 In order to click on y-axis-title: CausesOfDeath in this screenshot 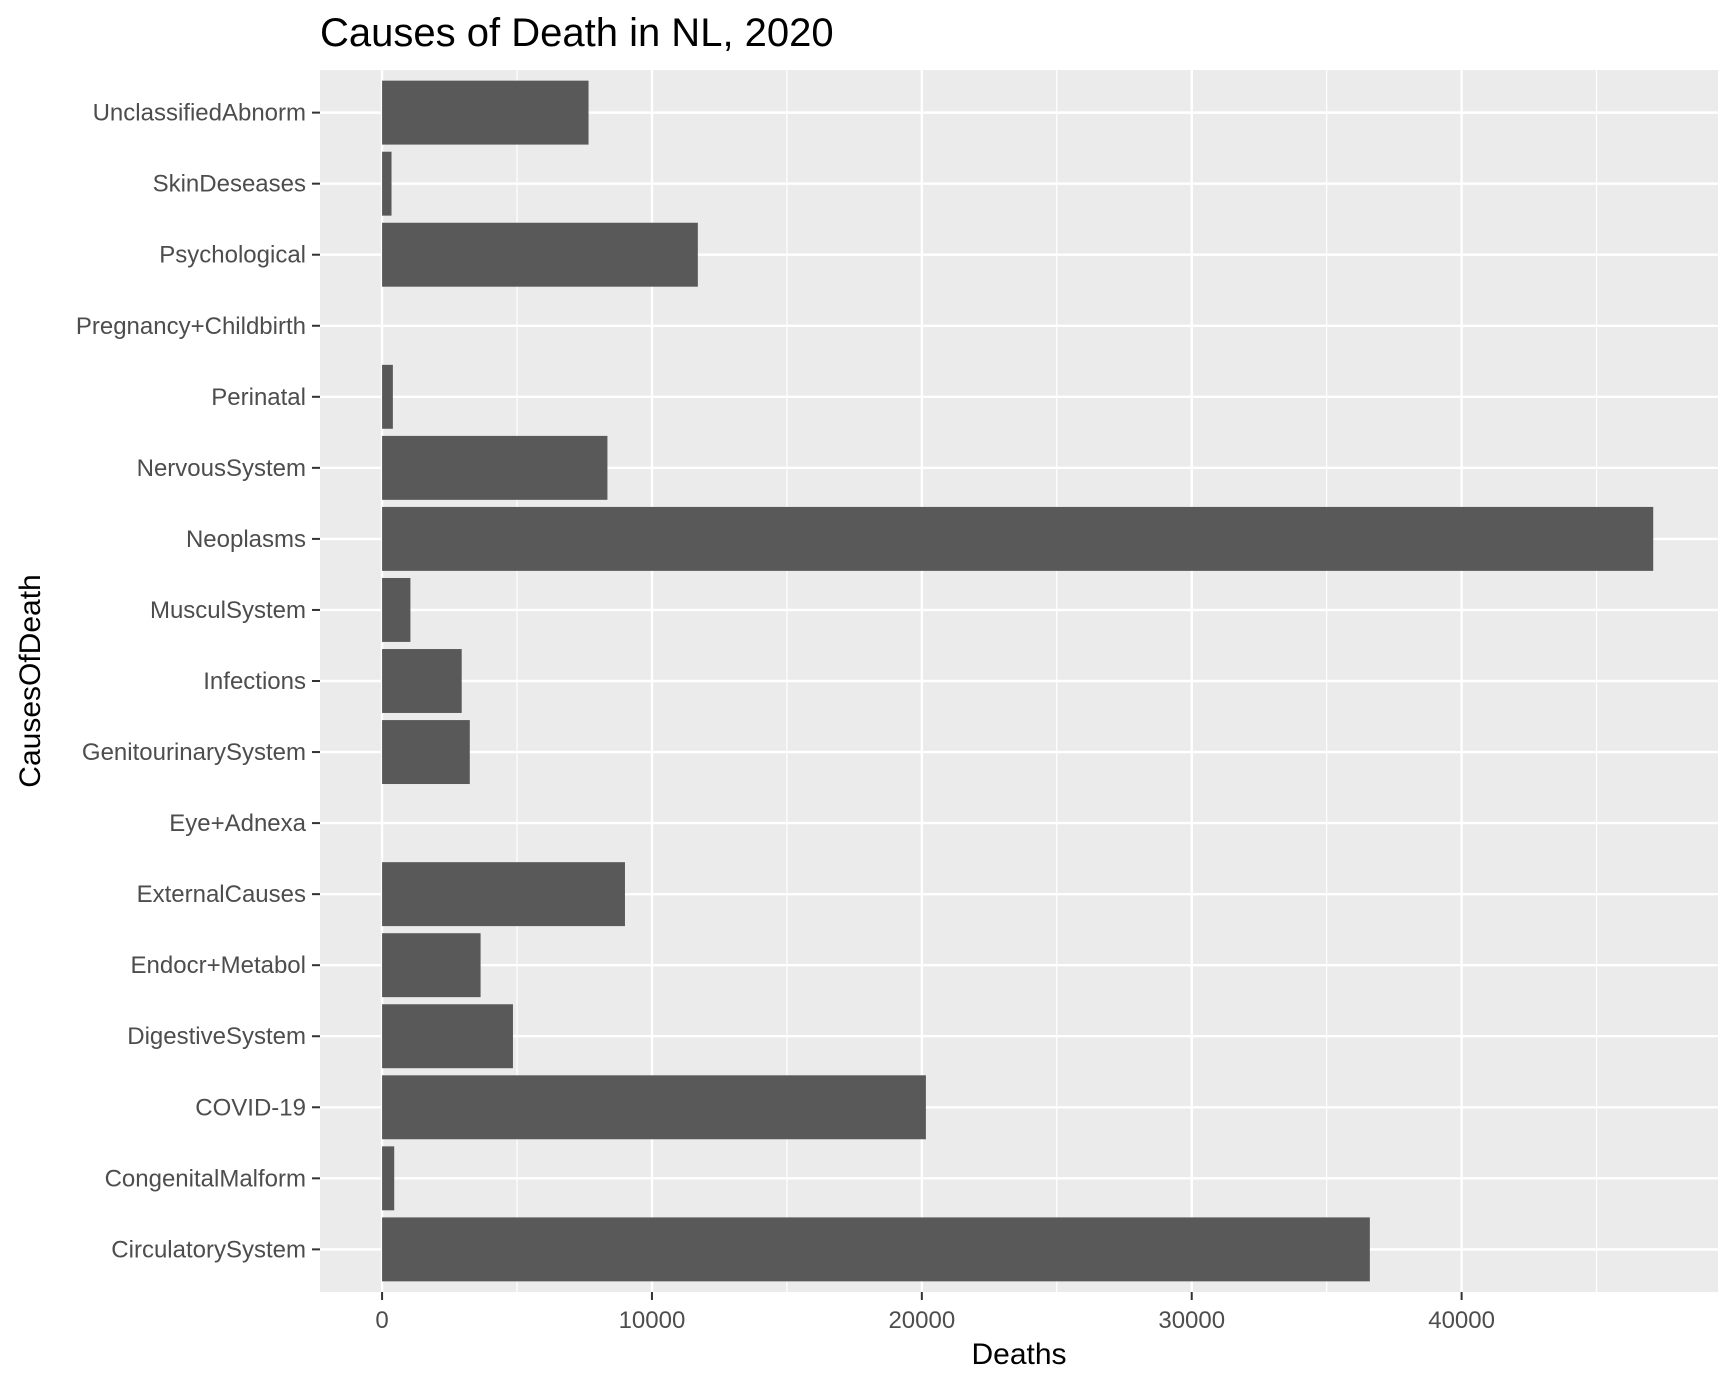, I will do `click(30, 680)`.